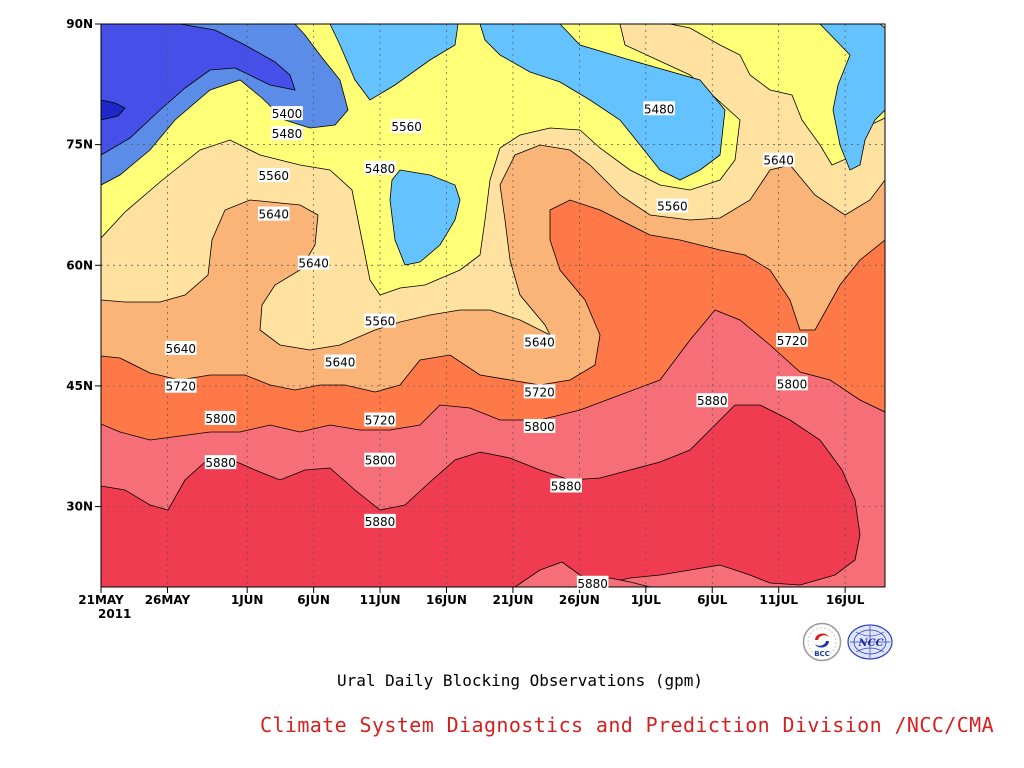 This screenshot has width=1024, height=768. I want to click on y-axis: 30N 45N 60N 75N 90N, so click(83, 265).